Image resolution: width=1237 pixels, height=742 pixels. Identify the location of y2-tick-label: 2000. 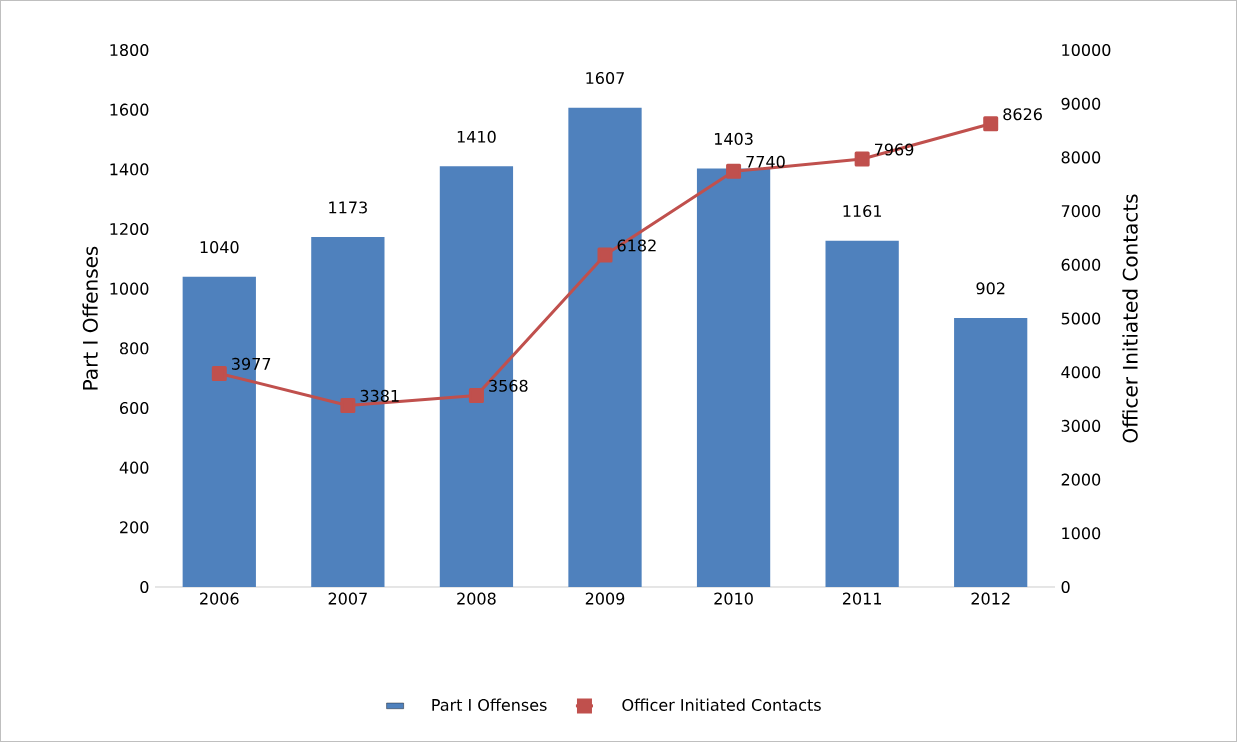
(1081, 479).